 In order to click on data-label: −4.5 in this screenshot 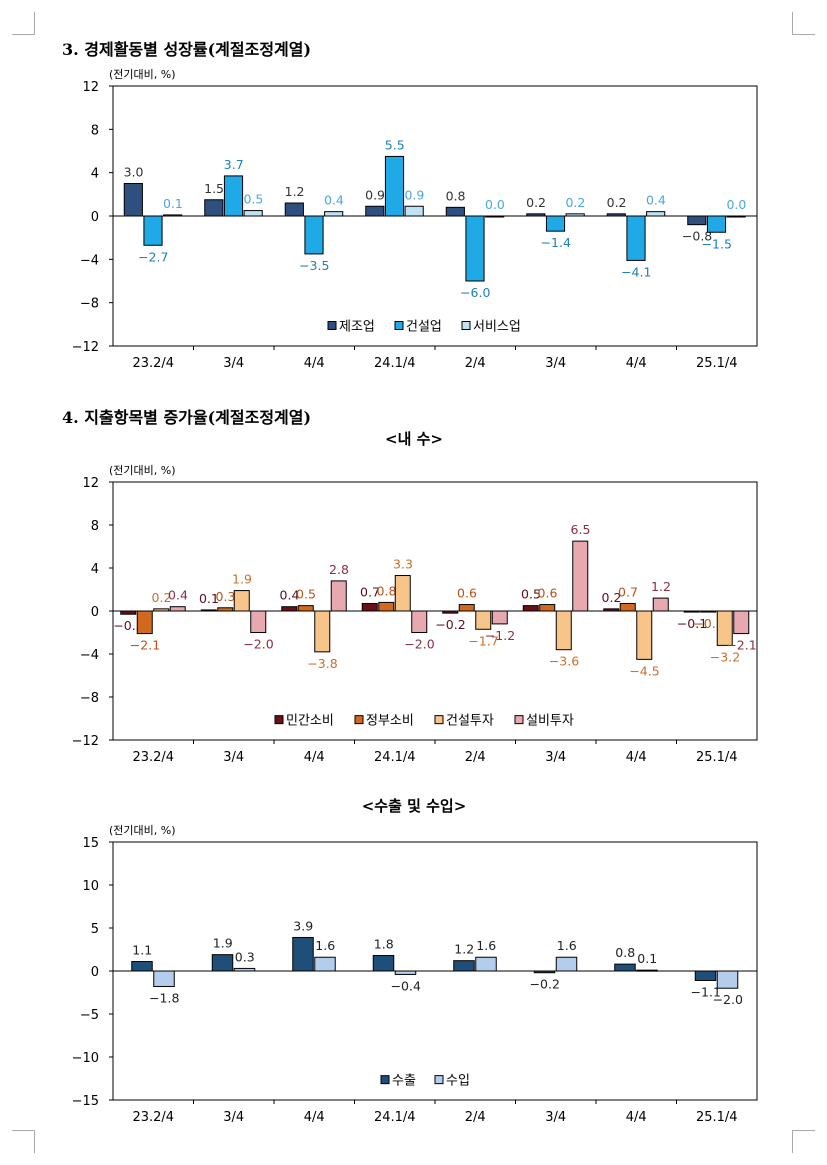, I will do `click(644, 670)`.